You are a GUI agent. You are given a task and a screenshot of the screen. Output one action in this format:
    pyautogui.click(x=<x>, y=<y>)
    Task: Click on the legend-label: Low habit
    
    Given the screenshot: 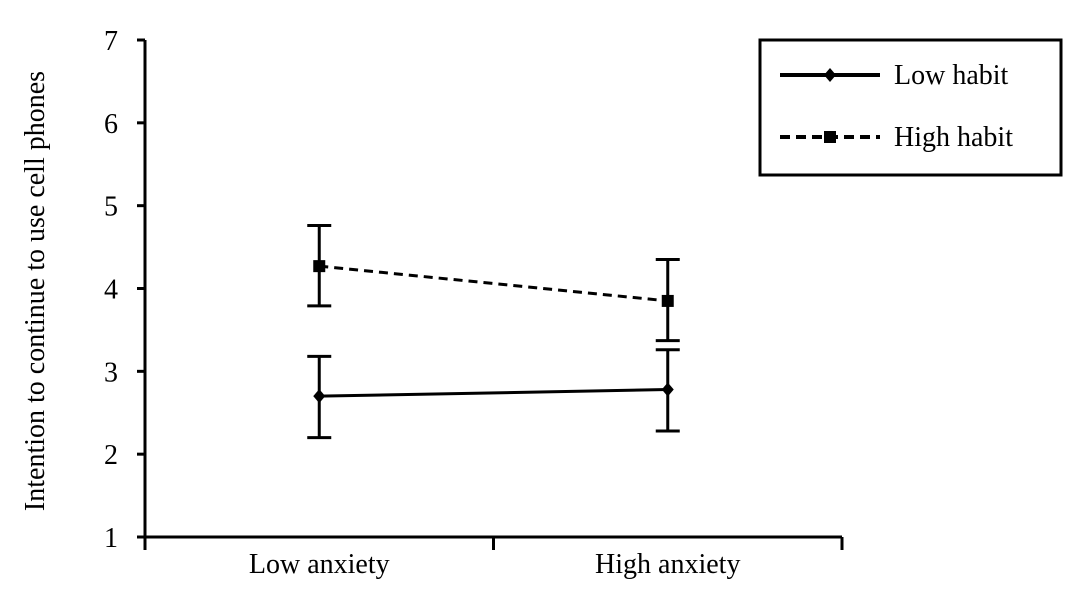 What is the action you would take?
    pyautogui.click(x=951, y=75)
    